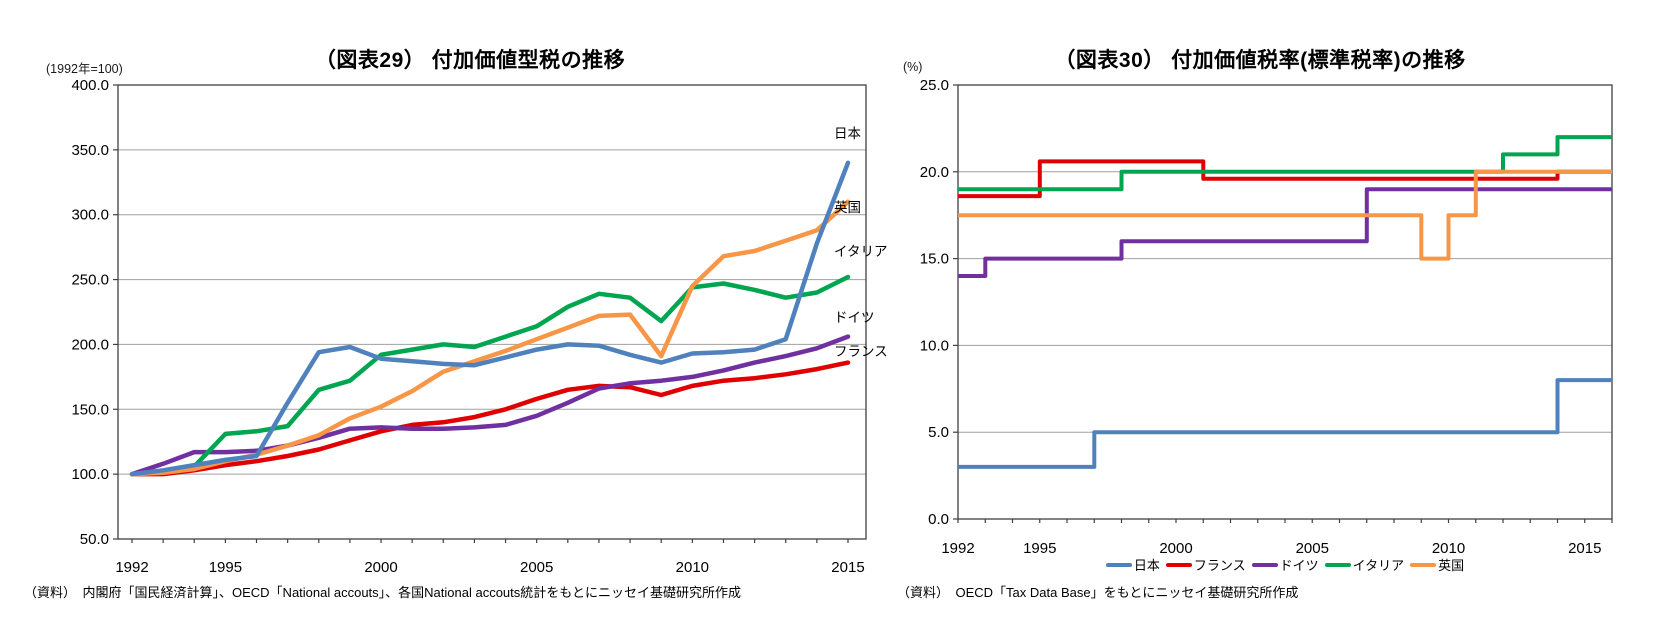 Image resolution: width=1670 pixels, height=627 pixels. I want to click on y-tick-label: 25.0, so click(934, 85).